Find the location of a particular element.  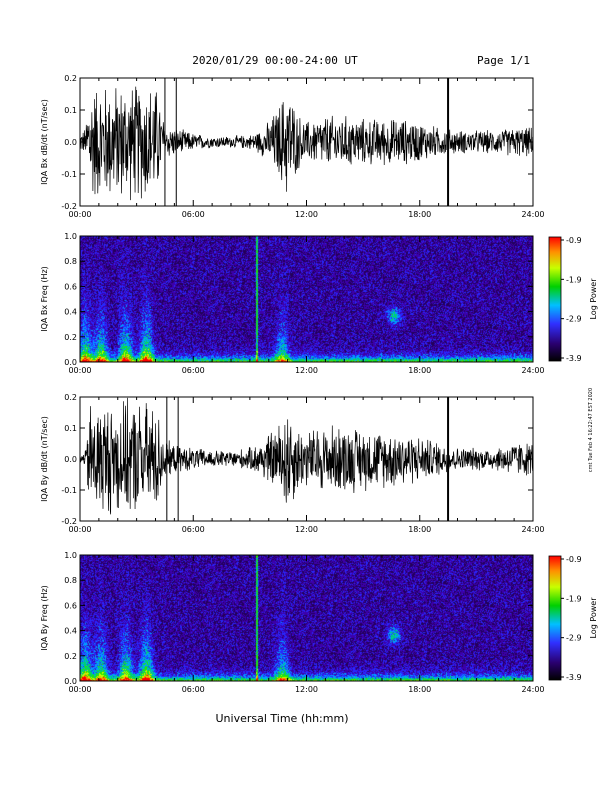

y-axis-label: IQA Bx Freq (Hz) is located at coordinates (44, 299).